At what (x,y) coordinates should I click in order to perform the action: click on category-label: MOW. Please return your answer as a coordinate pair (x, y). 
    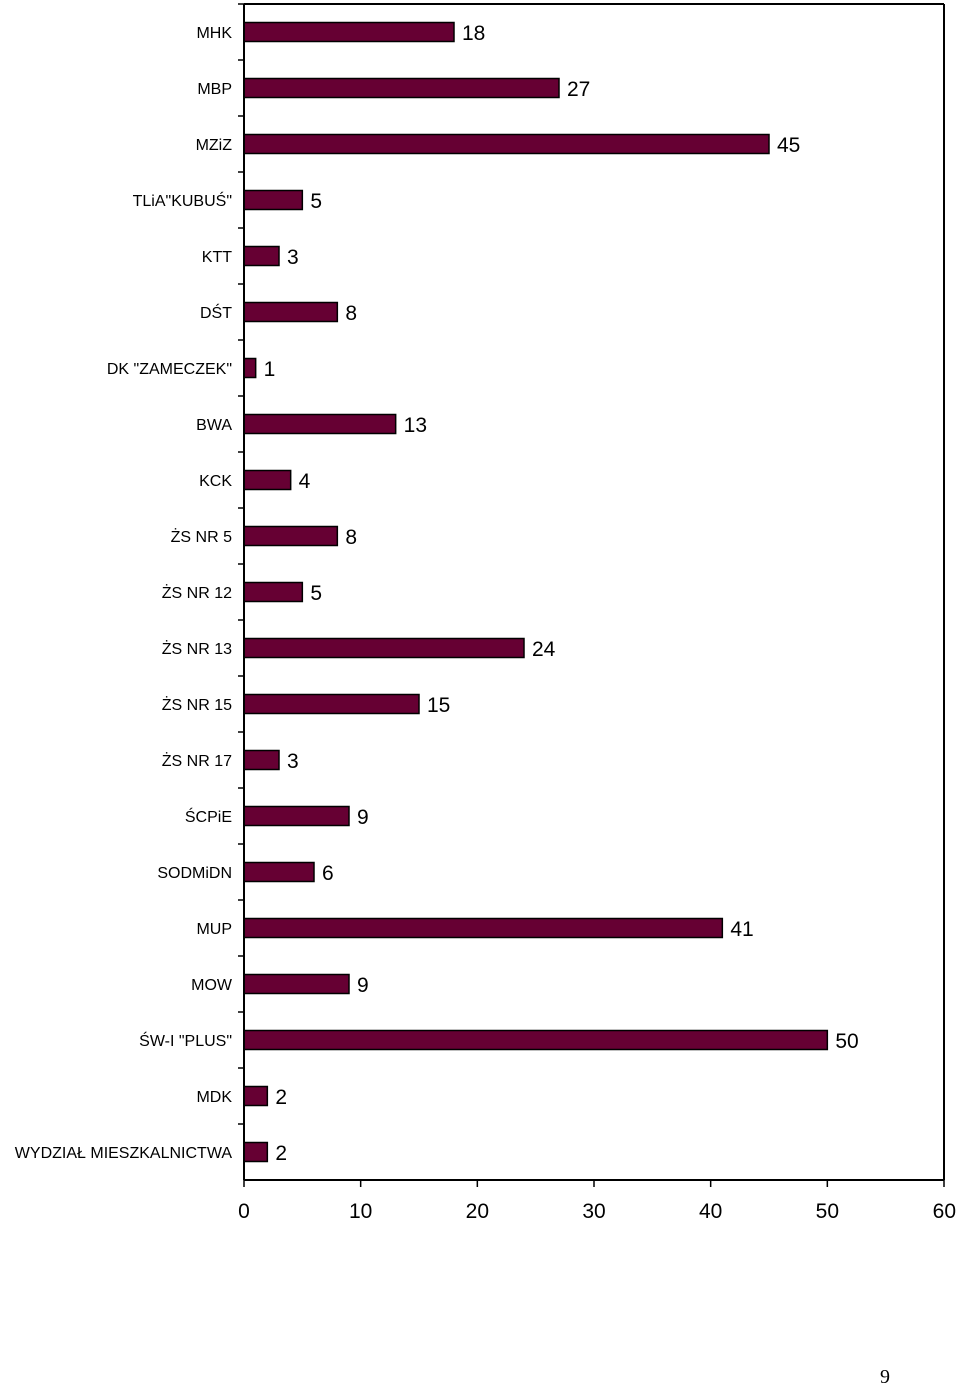
    Looking at the image, I should click on (212, 985).